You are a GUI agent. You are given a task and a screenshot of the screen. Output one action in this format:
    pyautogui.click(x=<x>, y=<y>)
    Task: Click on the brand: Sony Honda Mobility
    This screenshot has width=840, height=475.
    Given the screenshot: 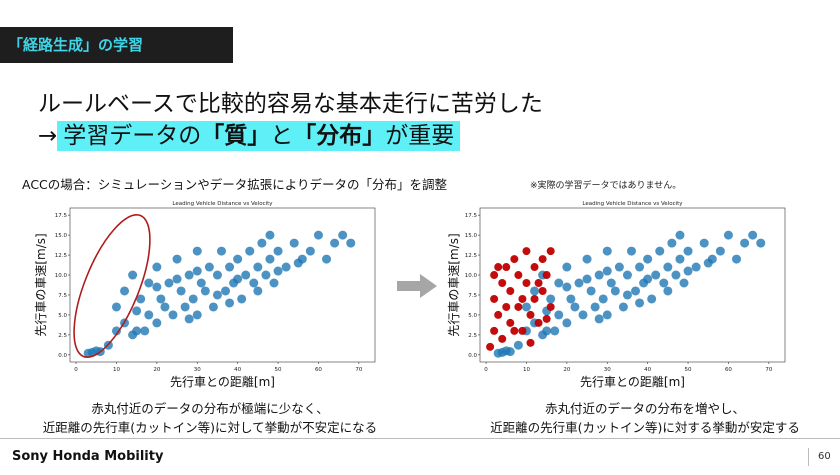 What is the action you would take?
    pyautogui.click(x=88, y=456)
    